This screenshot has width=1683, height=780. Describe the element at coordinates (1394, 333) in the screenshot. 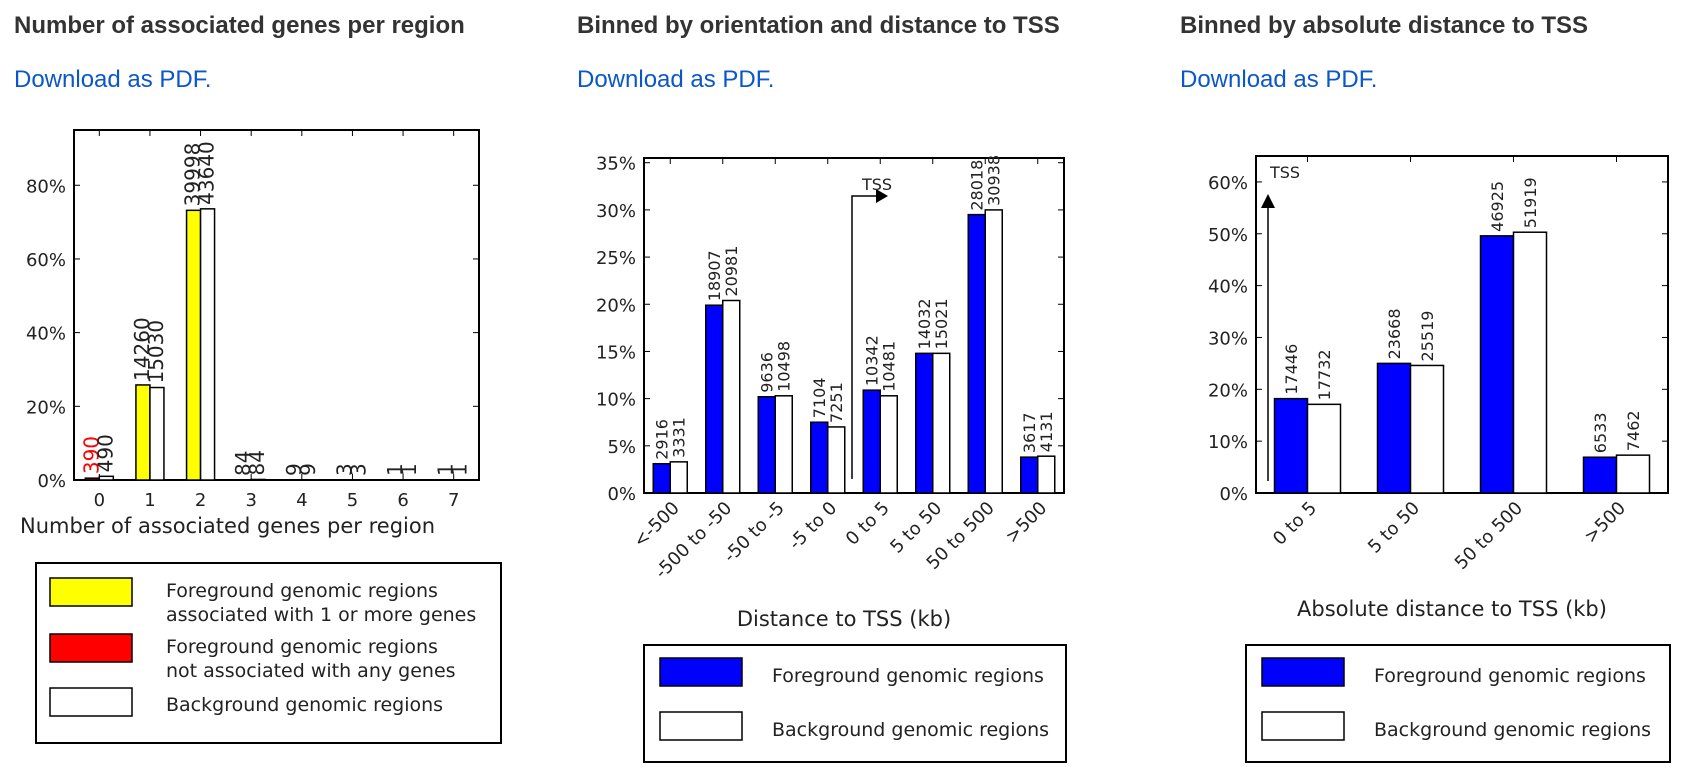

I see `value-label-foreground: 23668` at that location.